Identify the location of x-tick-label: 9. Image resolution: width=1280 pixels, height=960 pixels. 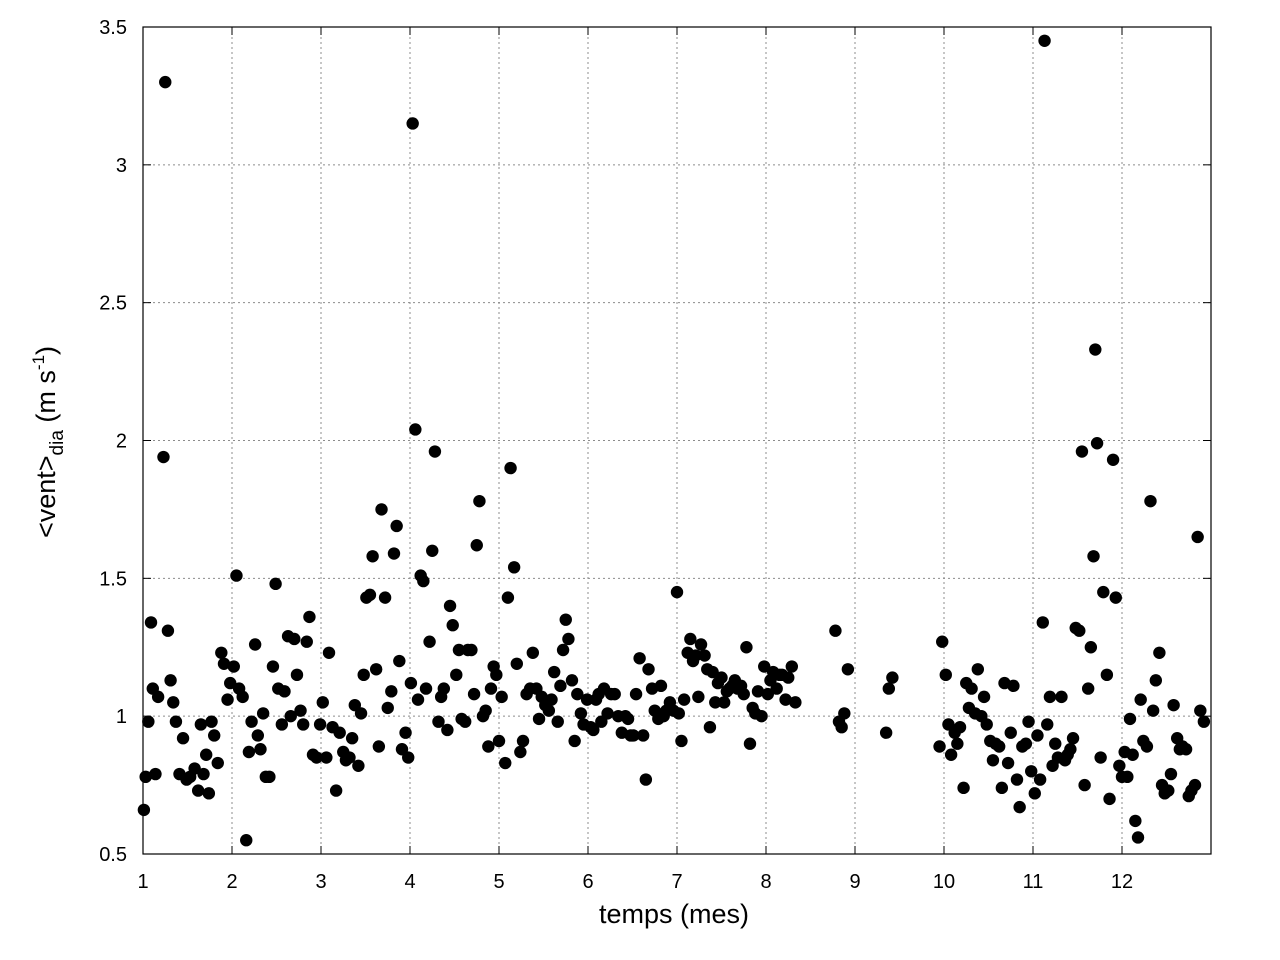
(854, 882).